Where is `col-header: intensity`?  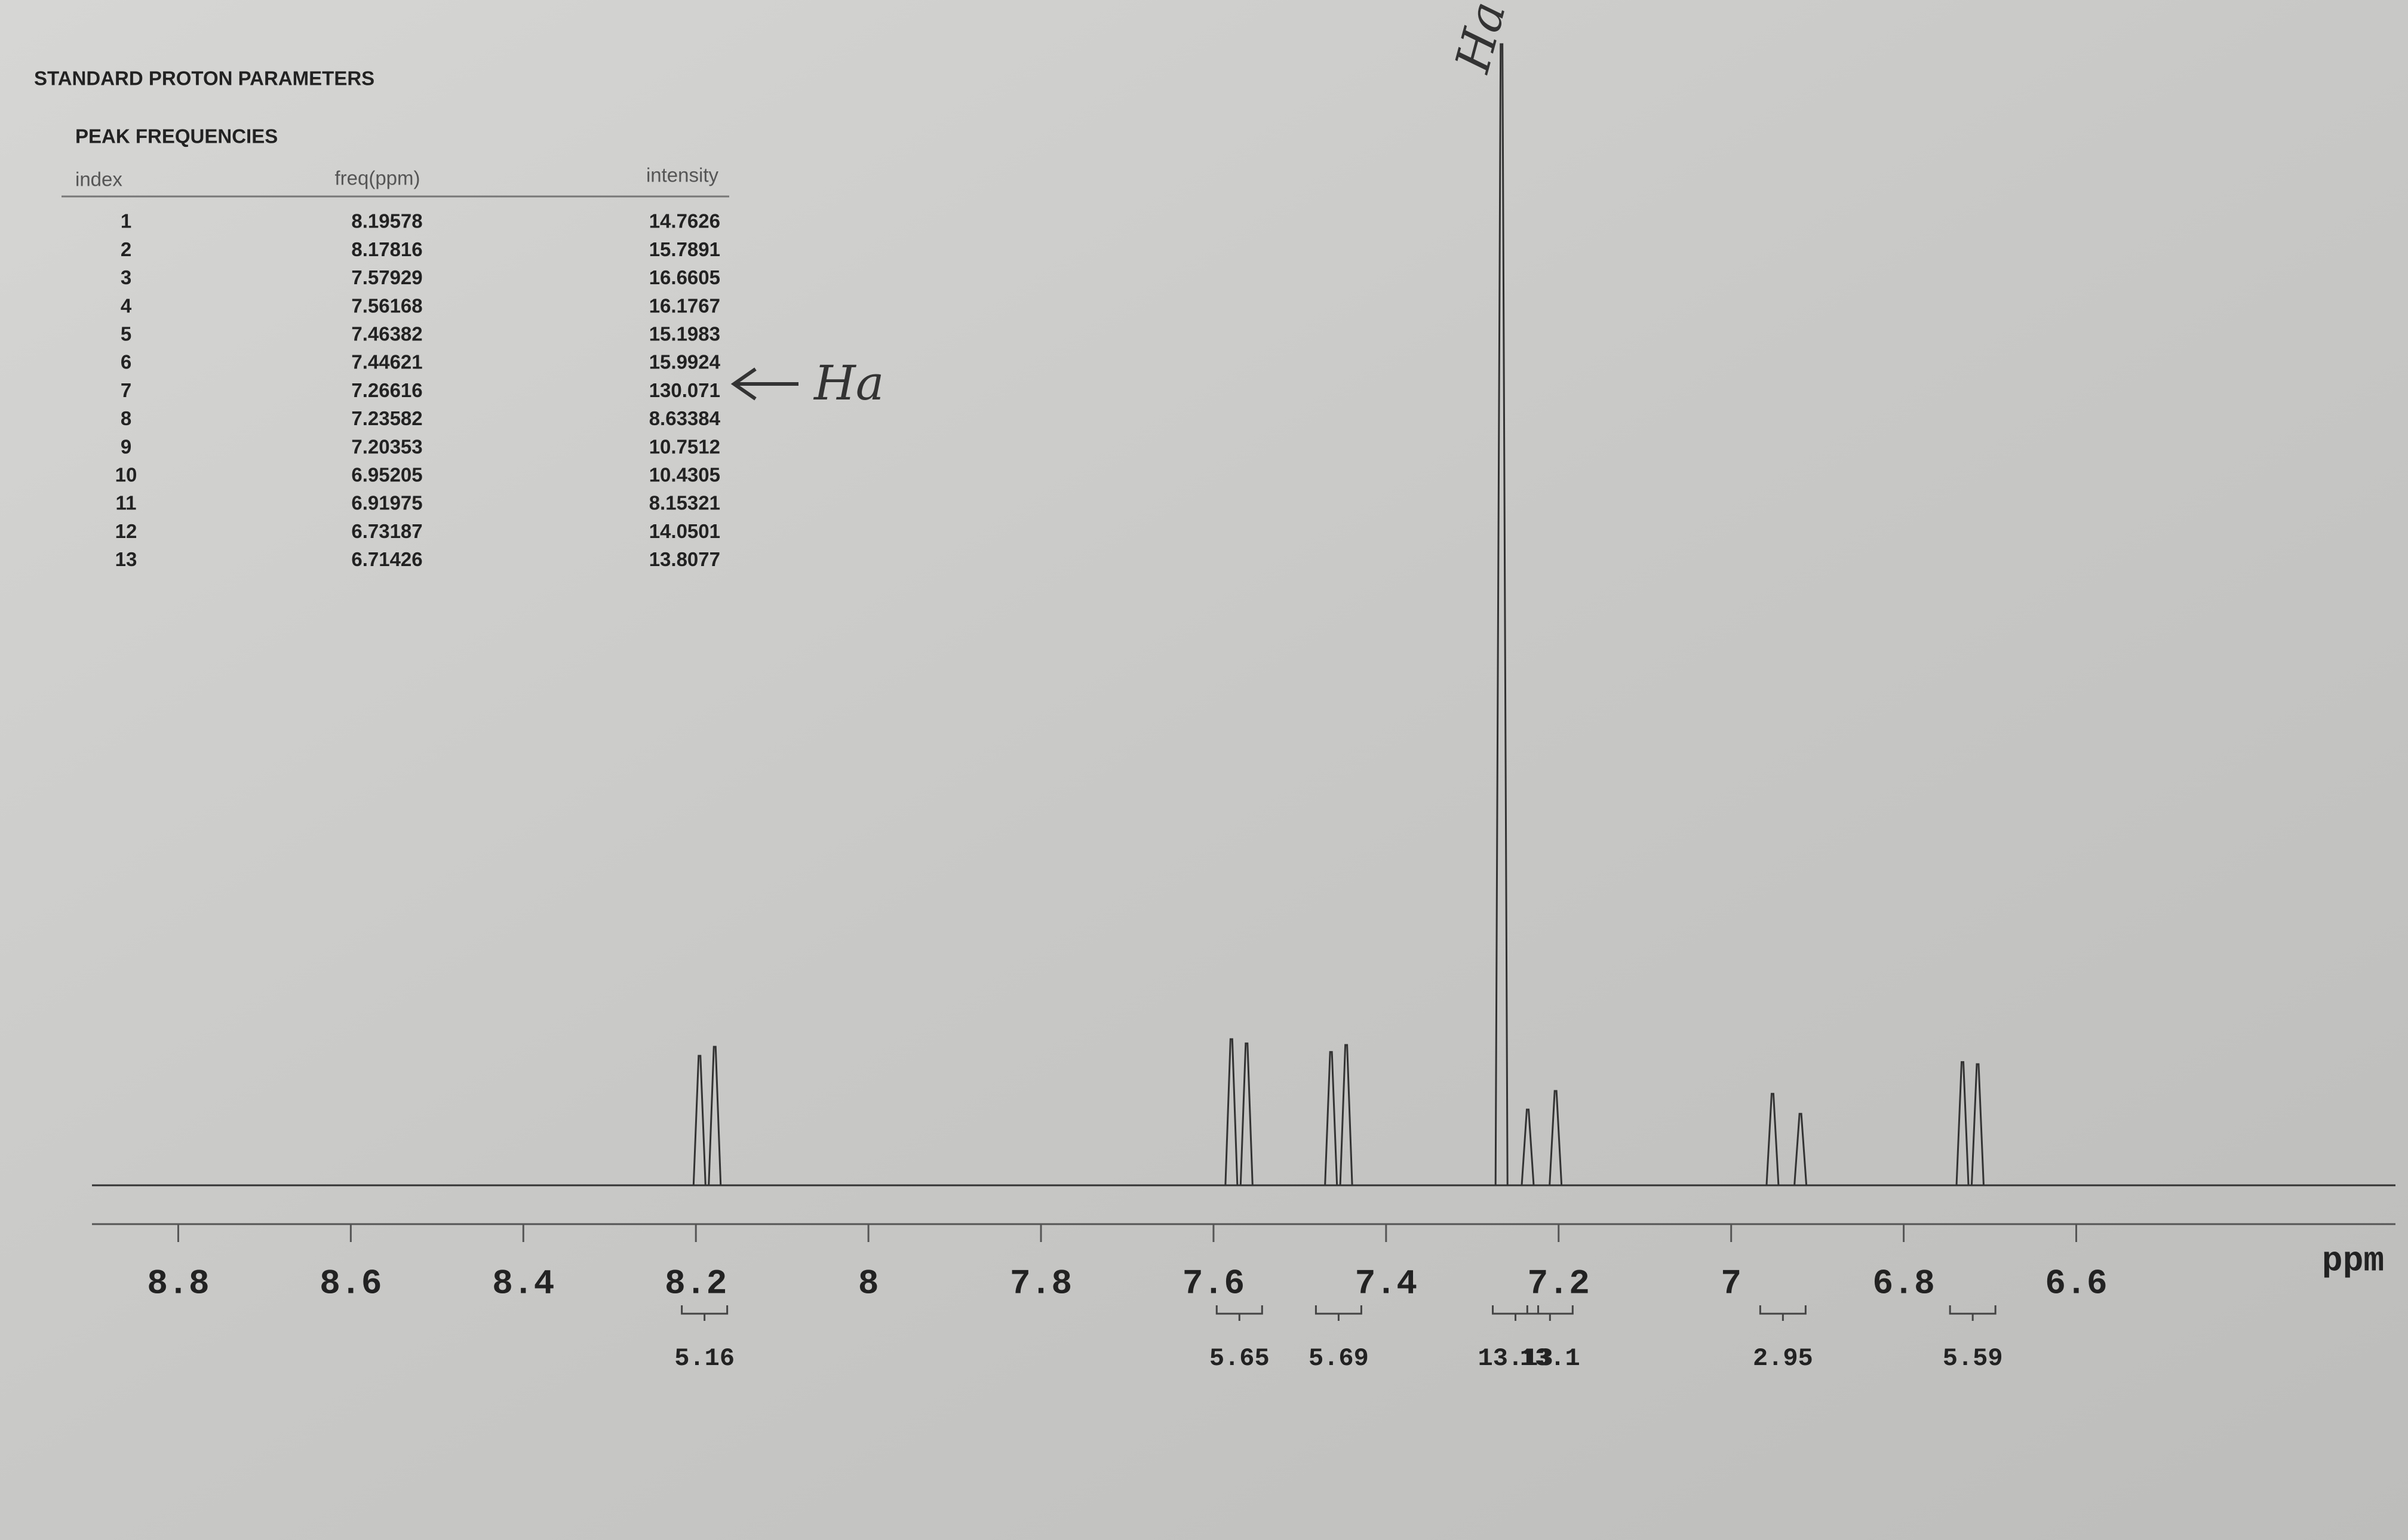 col-header: intensity is located at coordinates (682, 175).